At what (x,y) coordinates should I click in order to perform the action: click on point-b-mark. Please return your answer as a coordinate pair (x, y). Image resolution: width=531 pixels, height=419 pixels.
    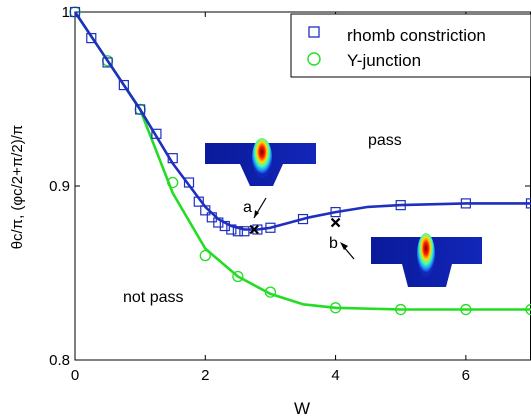
    Looking at the image, I should click on (335, 222).